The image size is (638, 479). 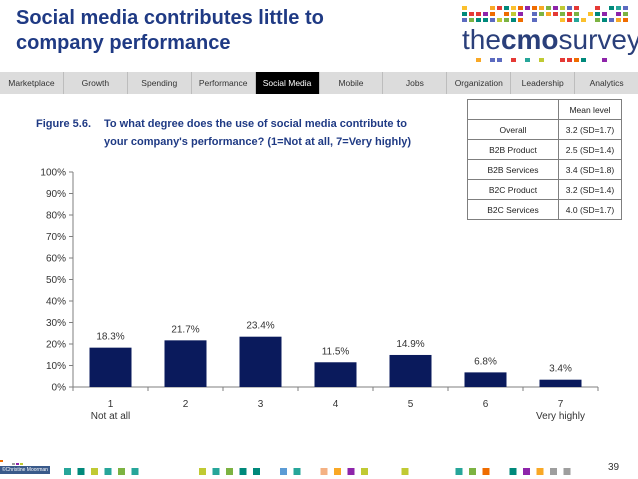 I want to click on x-tick-label: 1, so click(x=111, y=404).